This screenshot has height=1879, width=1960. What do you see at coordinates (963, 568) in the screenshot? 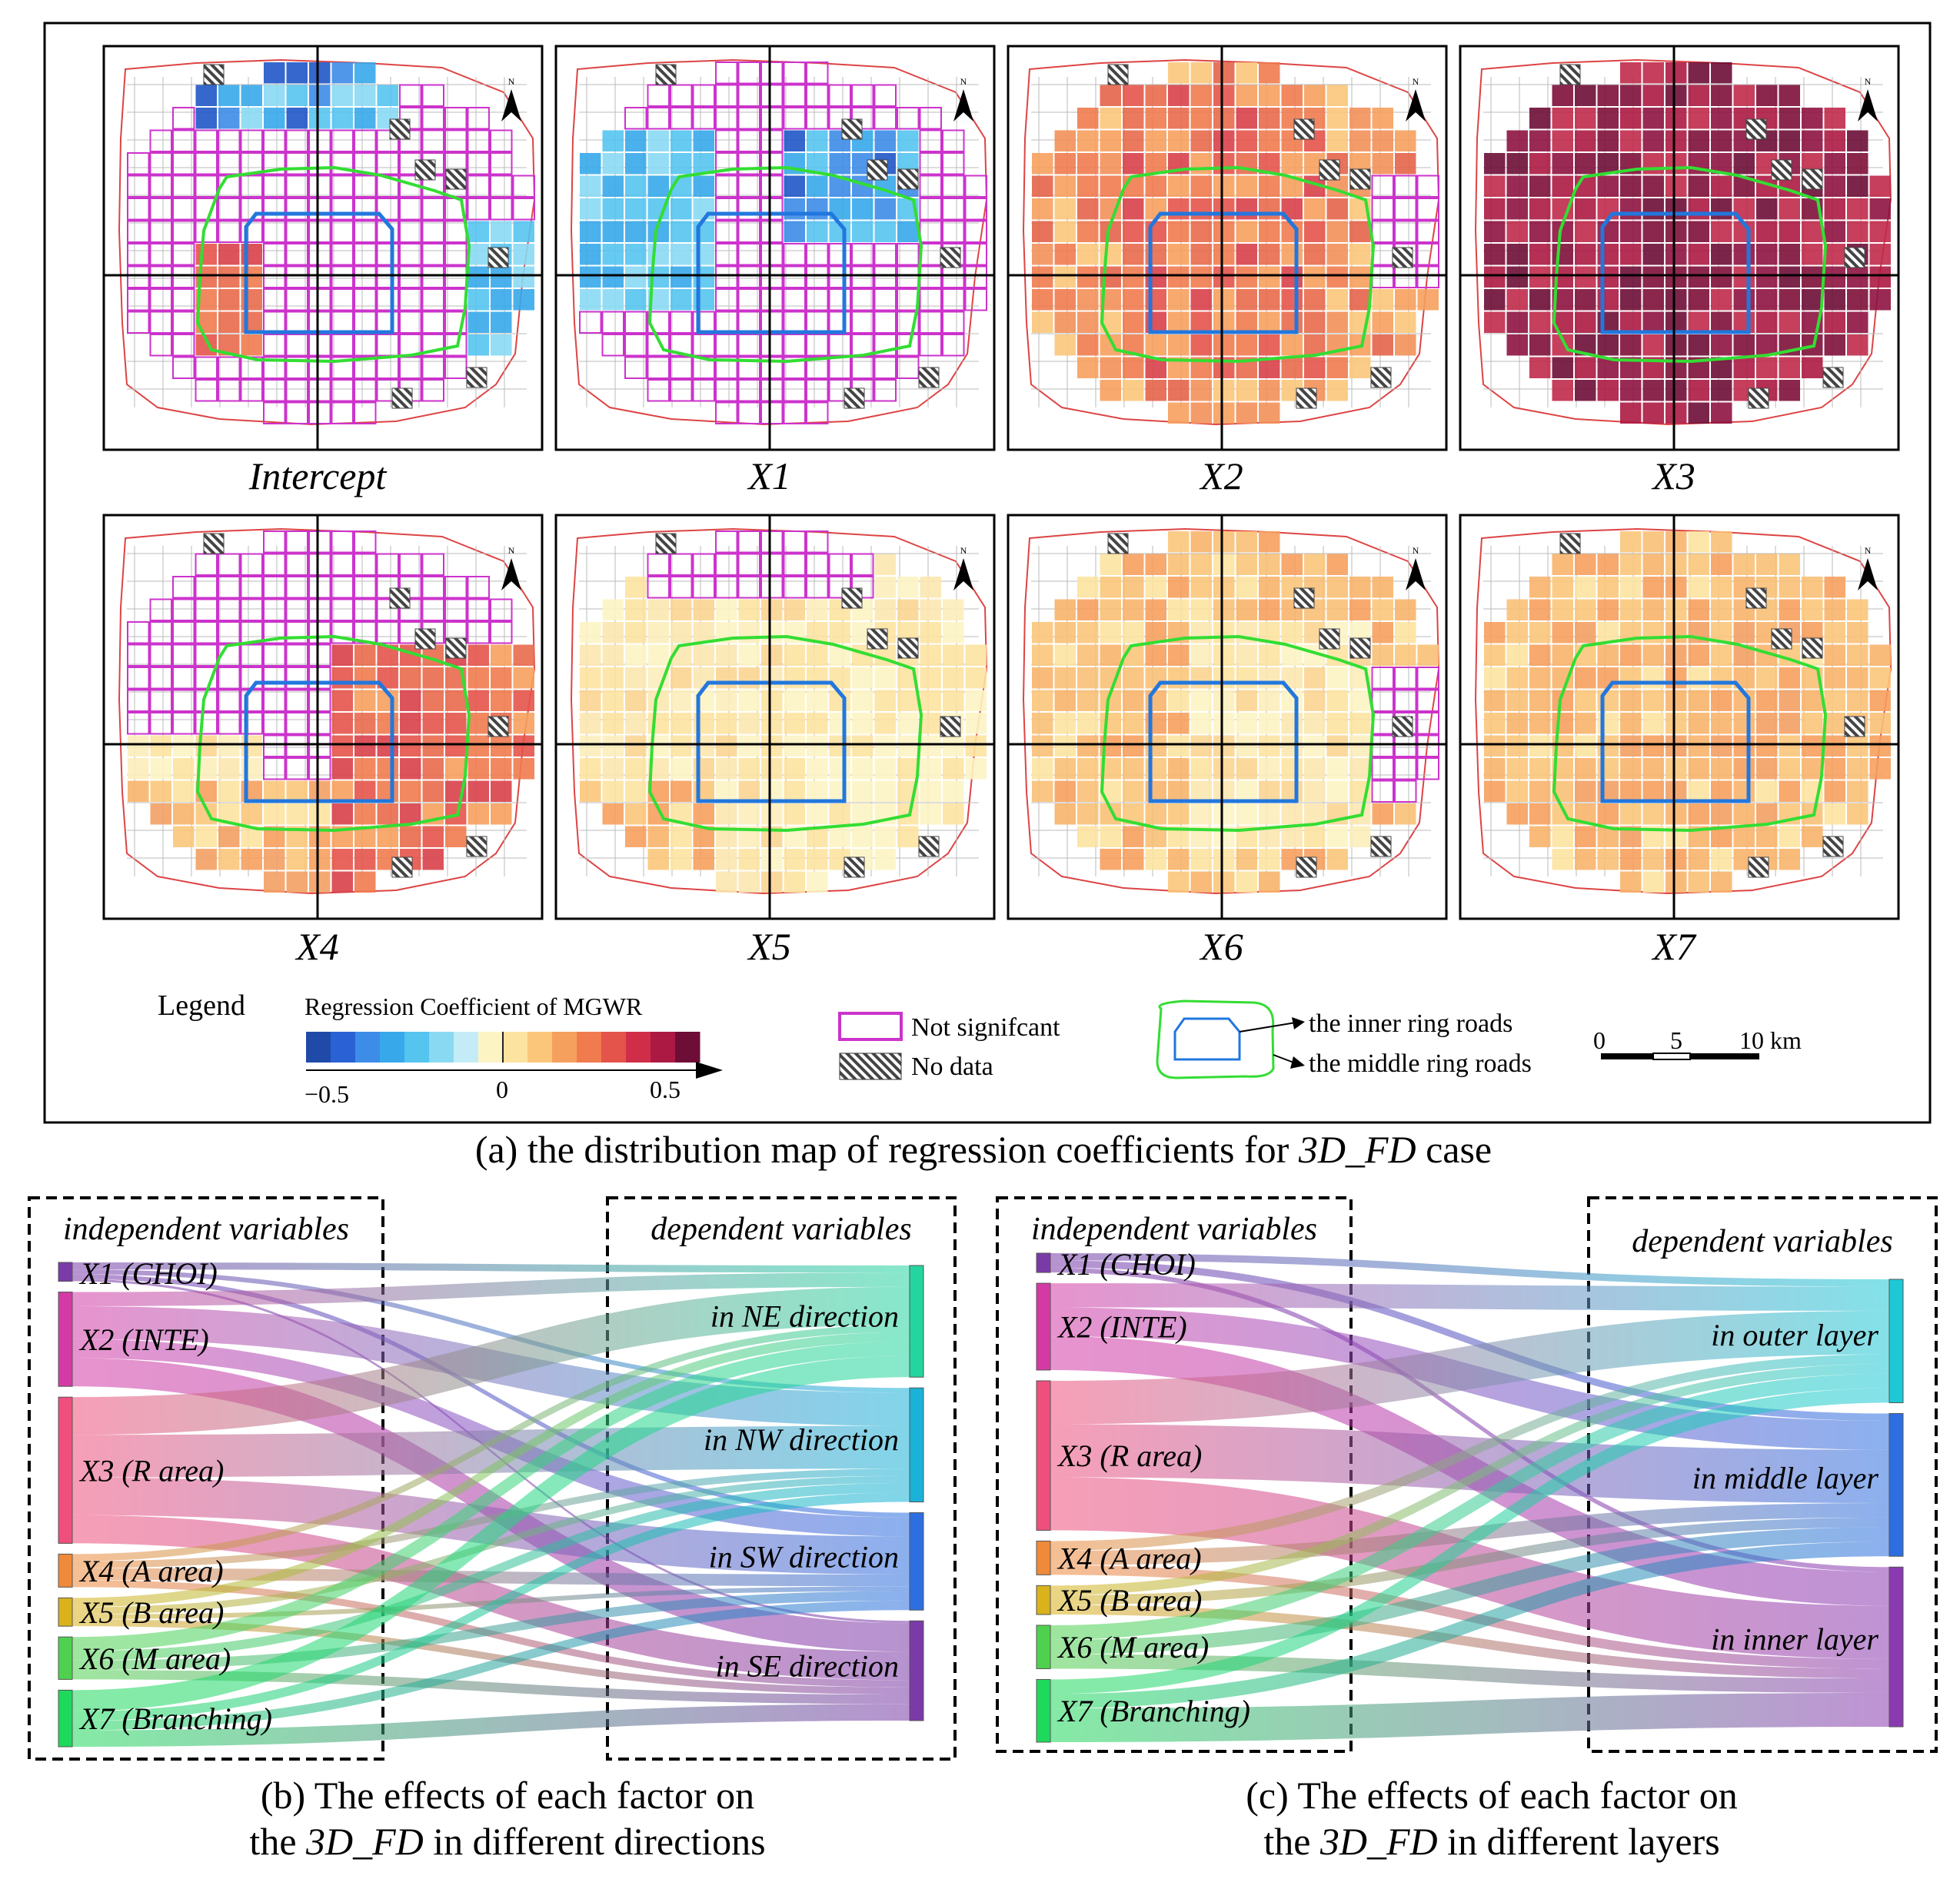
I see `north-arrow-icon: N` at bounding box center [963, 568].